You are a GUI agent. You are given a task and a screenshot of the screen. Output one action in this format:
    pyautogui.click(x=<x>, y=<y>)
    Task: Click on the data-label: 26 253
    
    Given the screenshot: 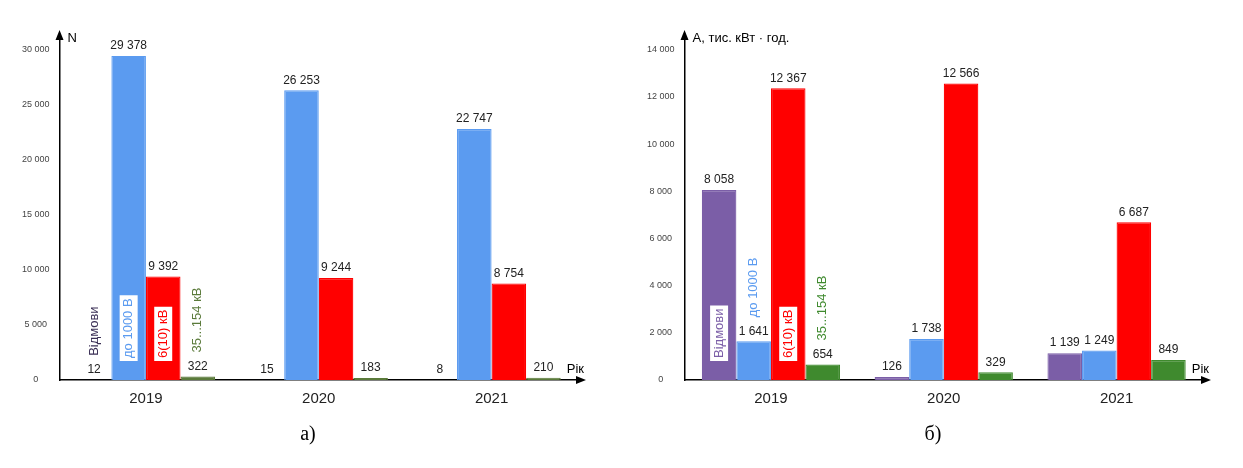 What is the action you would take?
    pyautogui.click(x=302, y=79)
    